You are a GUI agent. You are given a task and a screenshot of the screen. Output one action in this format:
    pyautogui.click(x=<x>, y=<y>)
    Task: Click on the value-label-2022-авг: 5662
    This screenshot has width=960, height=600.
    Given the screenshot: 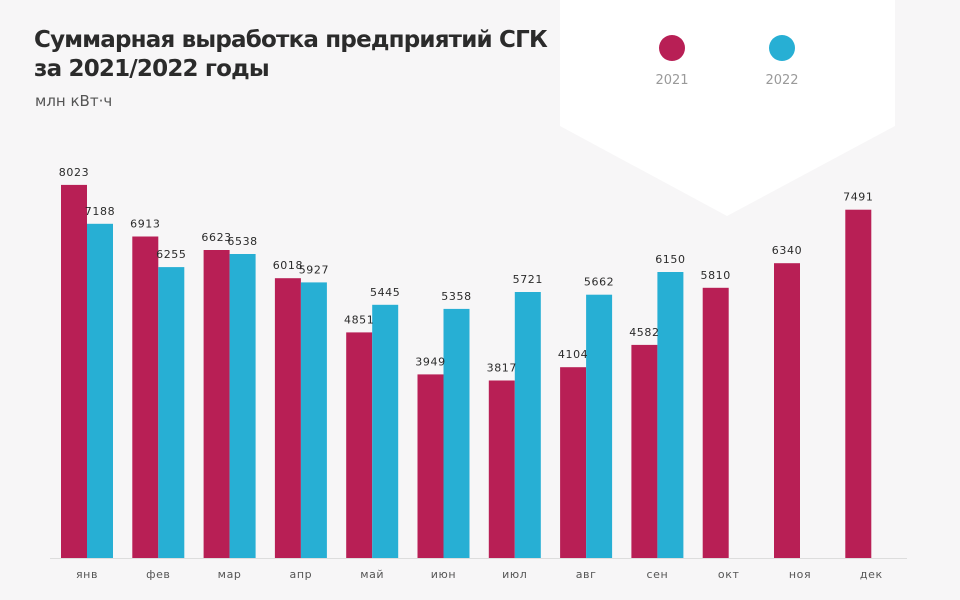 What is the action you would take?
    pyautogui.click(x=599, y=282)
    